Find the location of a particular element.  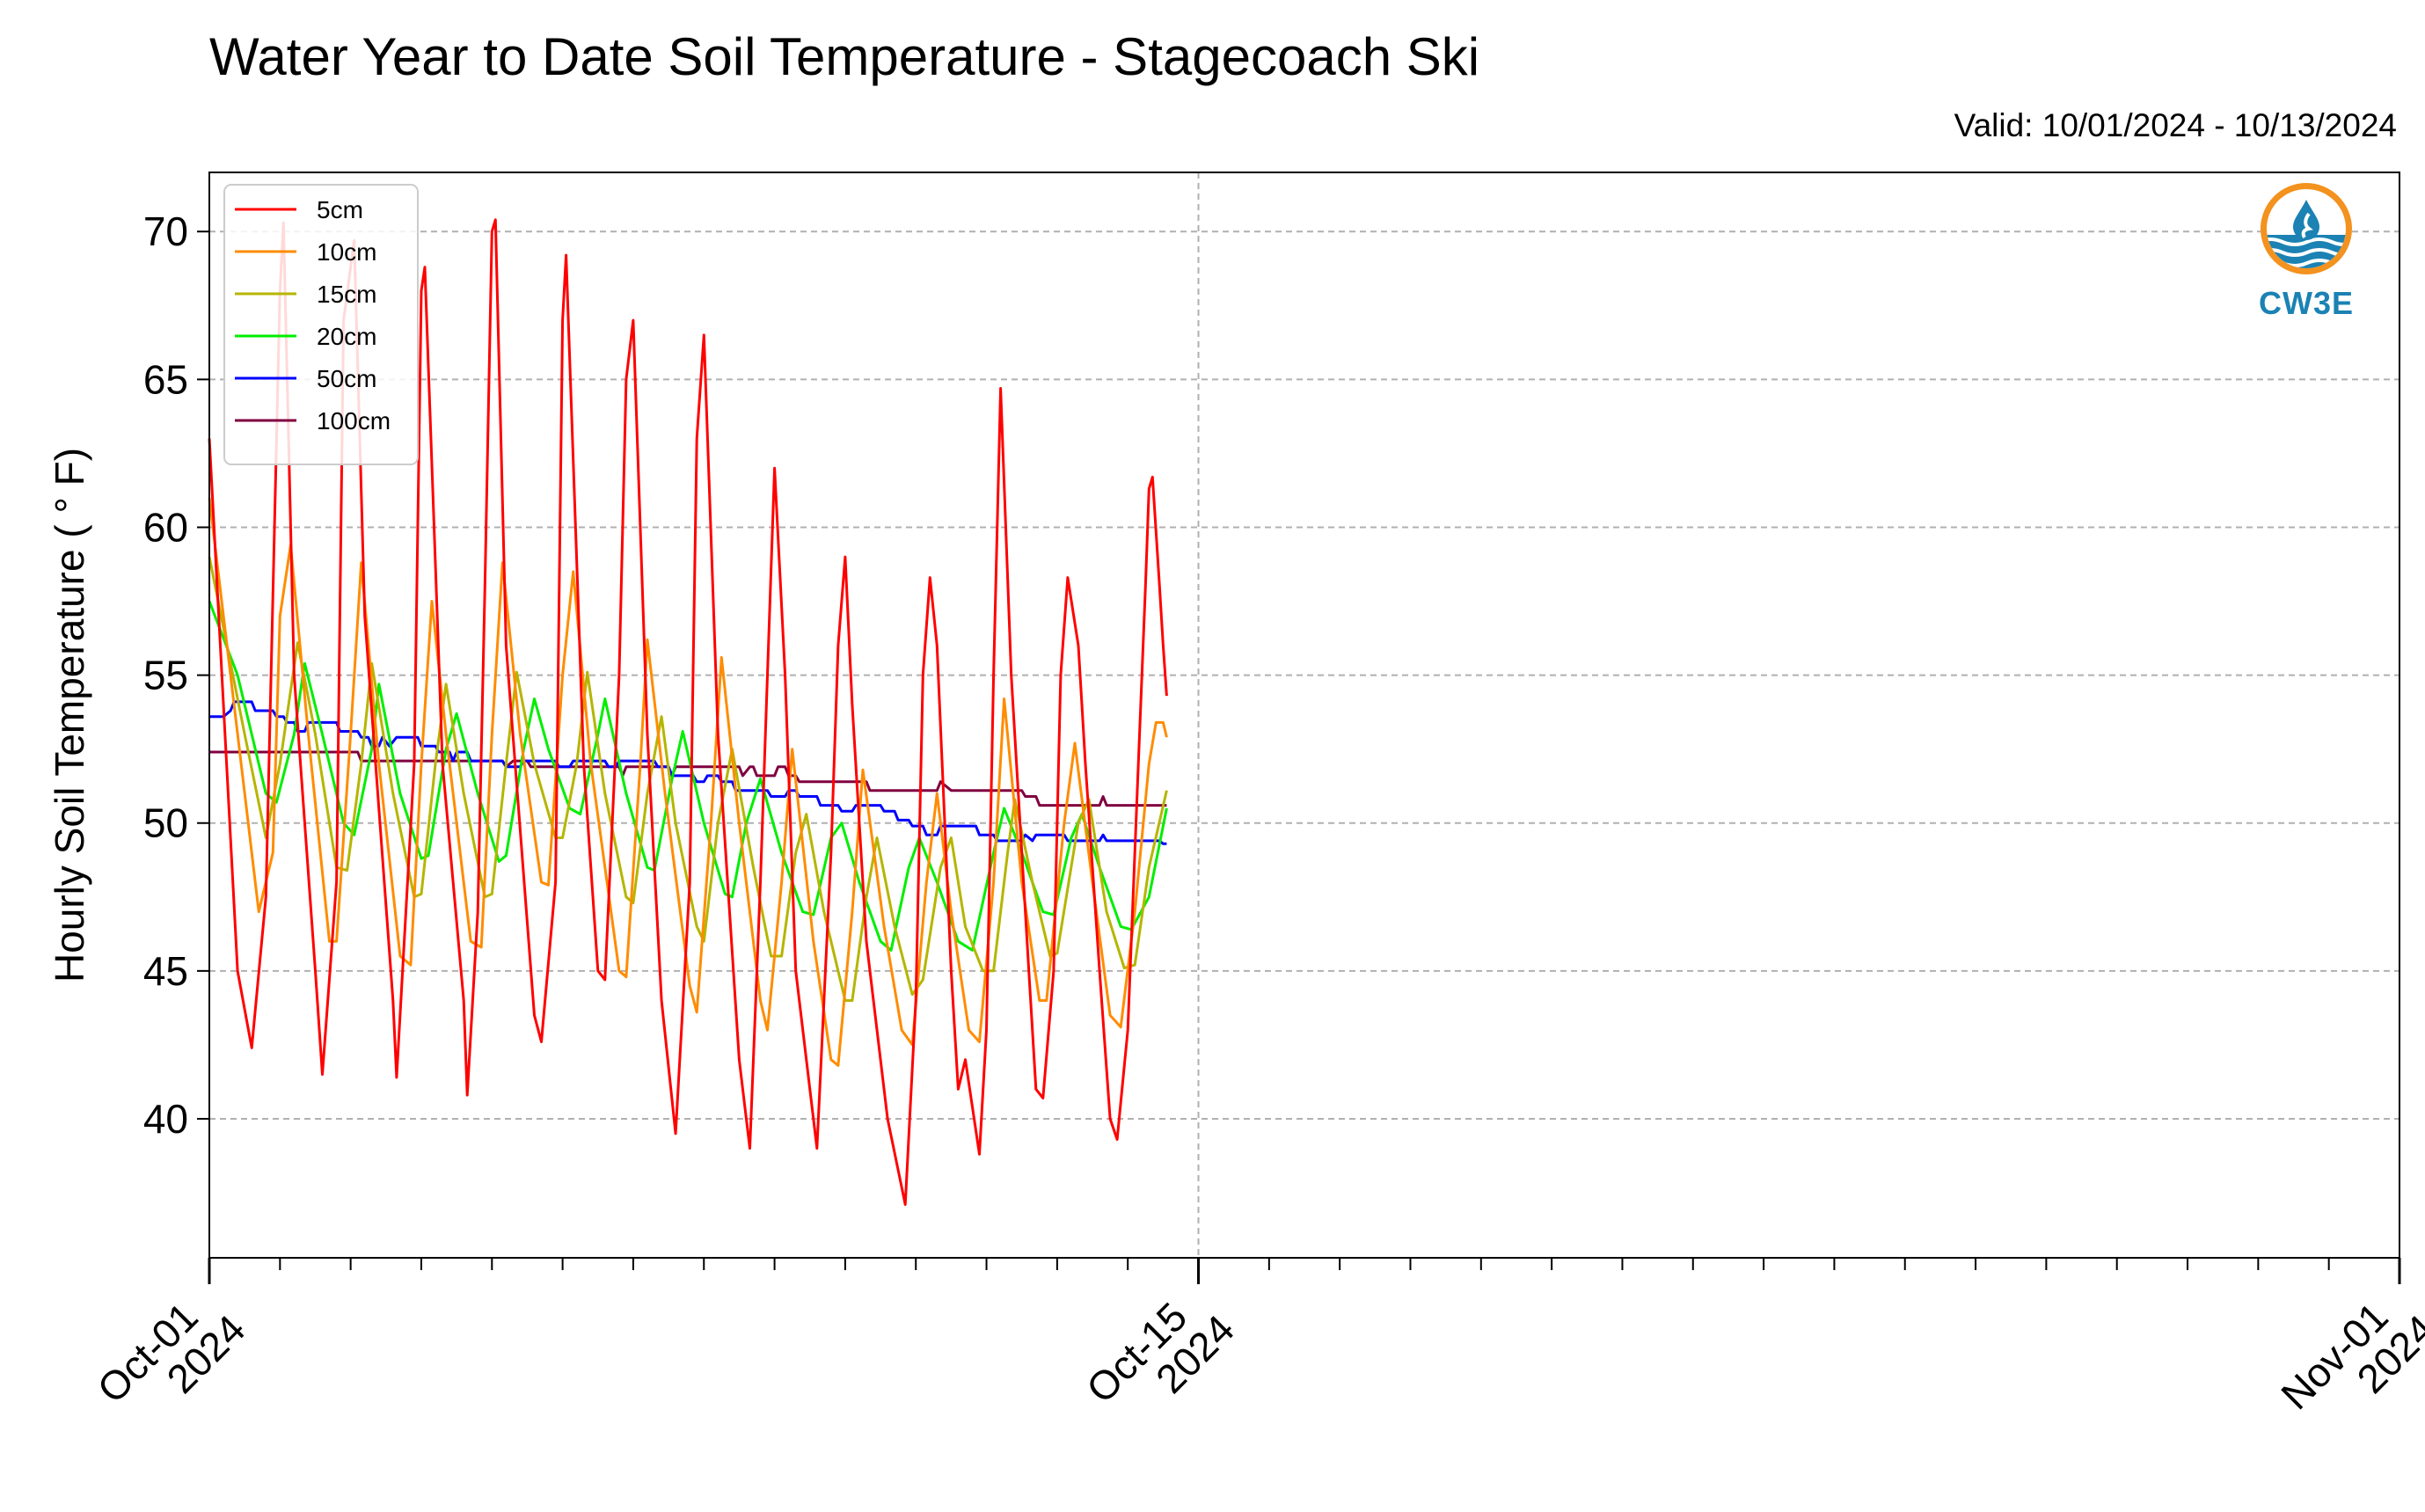

cw3e-logo: CW3E is located at coordinates (2306, 251).